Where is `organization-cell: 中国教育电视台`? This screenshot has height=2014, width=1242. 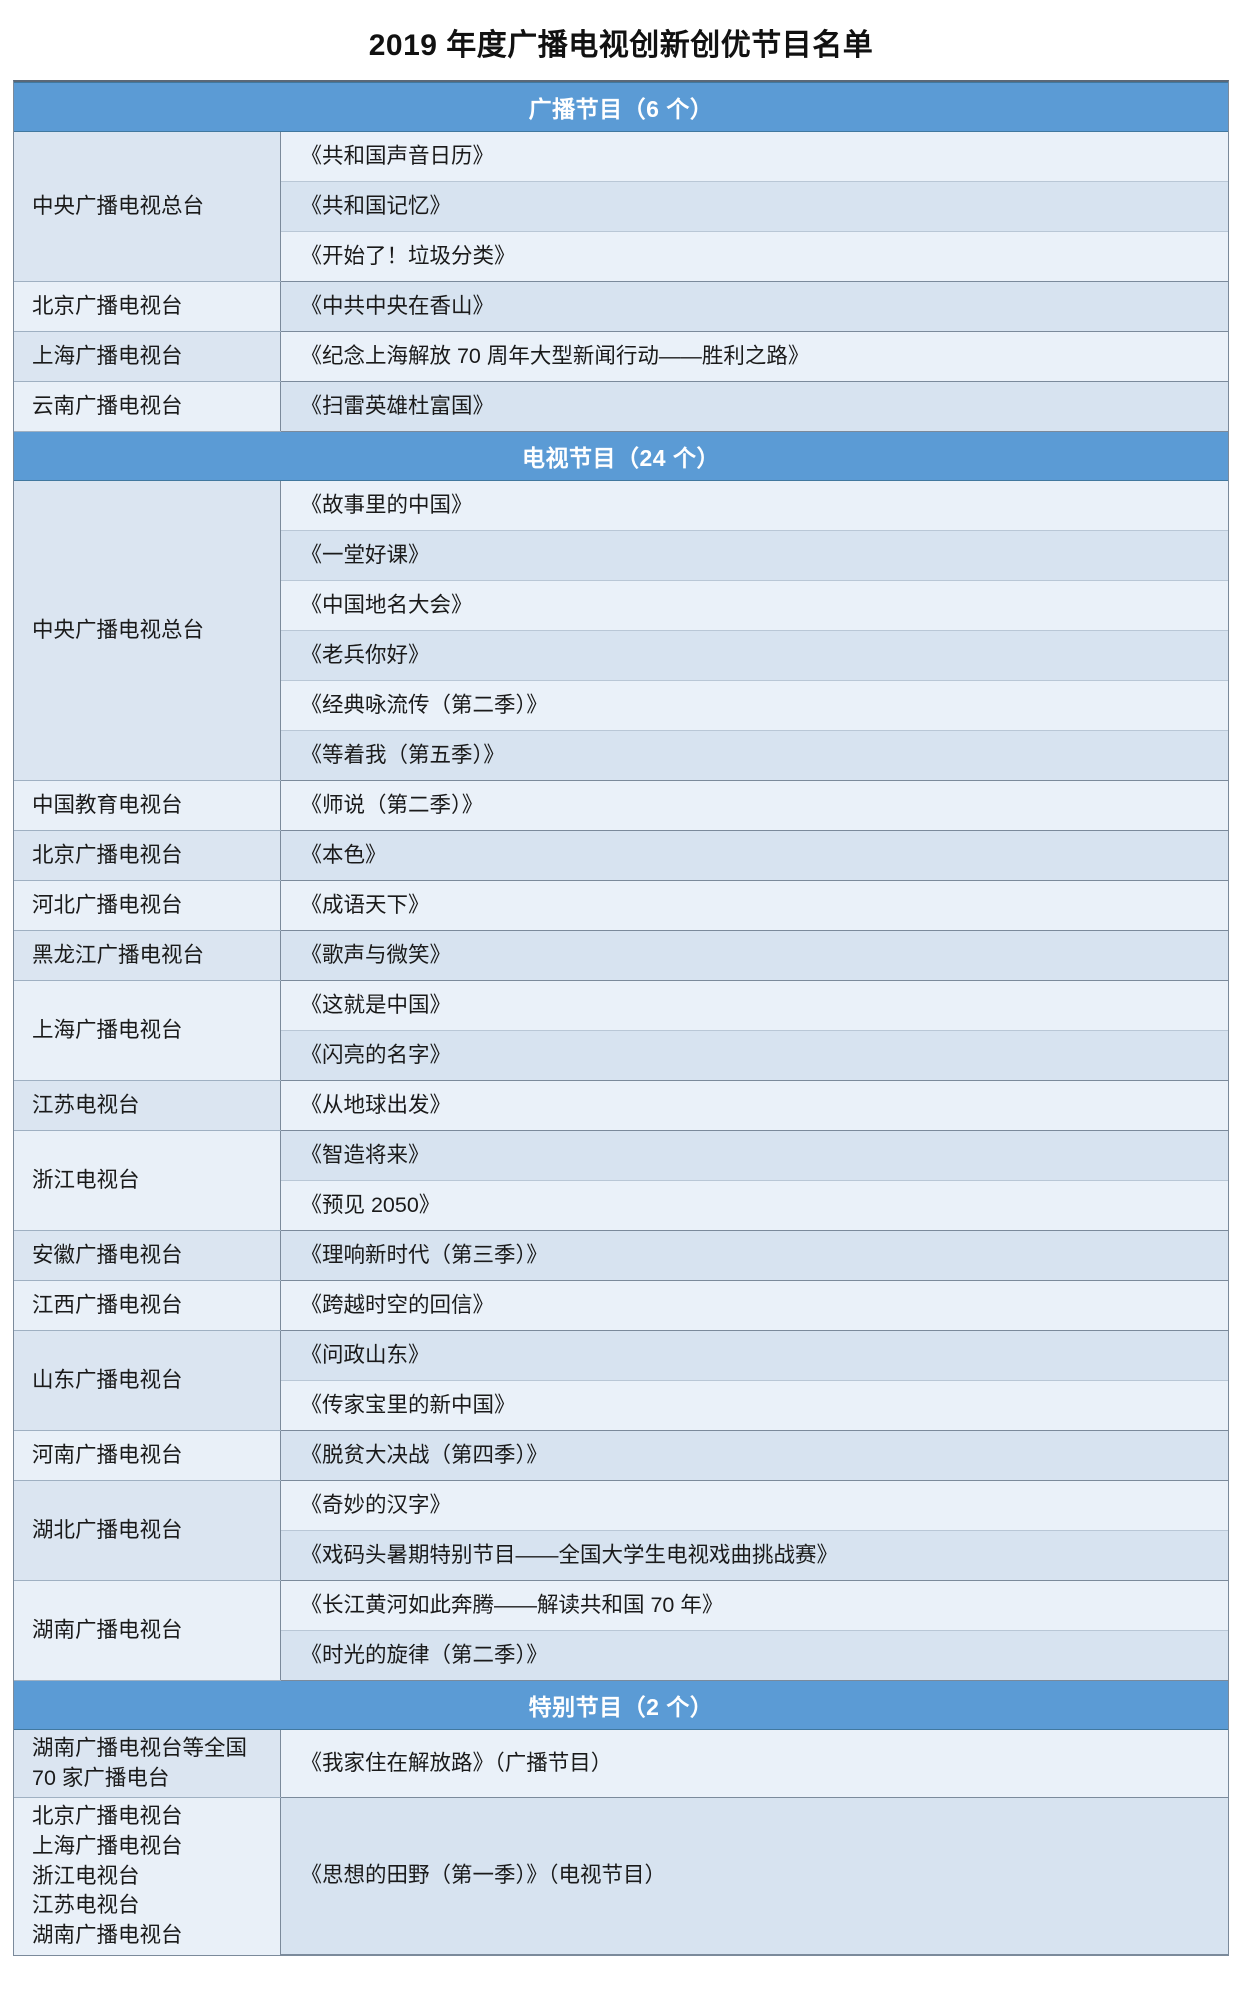 organization-cell: 中国教育电视台 is located at coordinates (147, 805).